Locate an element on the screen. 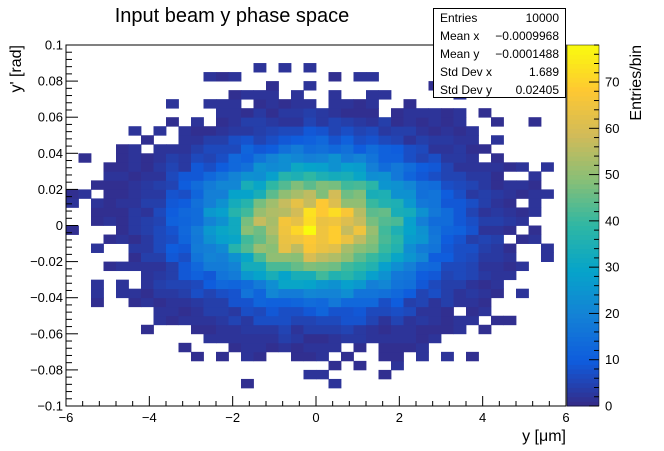  stat-label: Mean x is located at coordinates (460, 36).